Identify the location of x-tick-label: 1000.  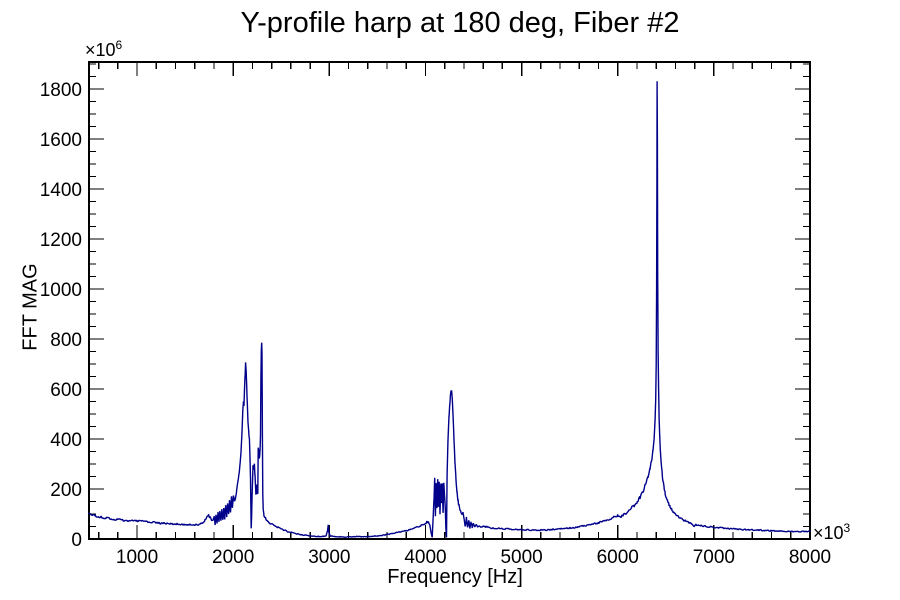
(137, 557).